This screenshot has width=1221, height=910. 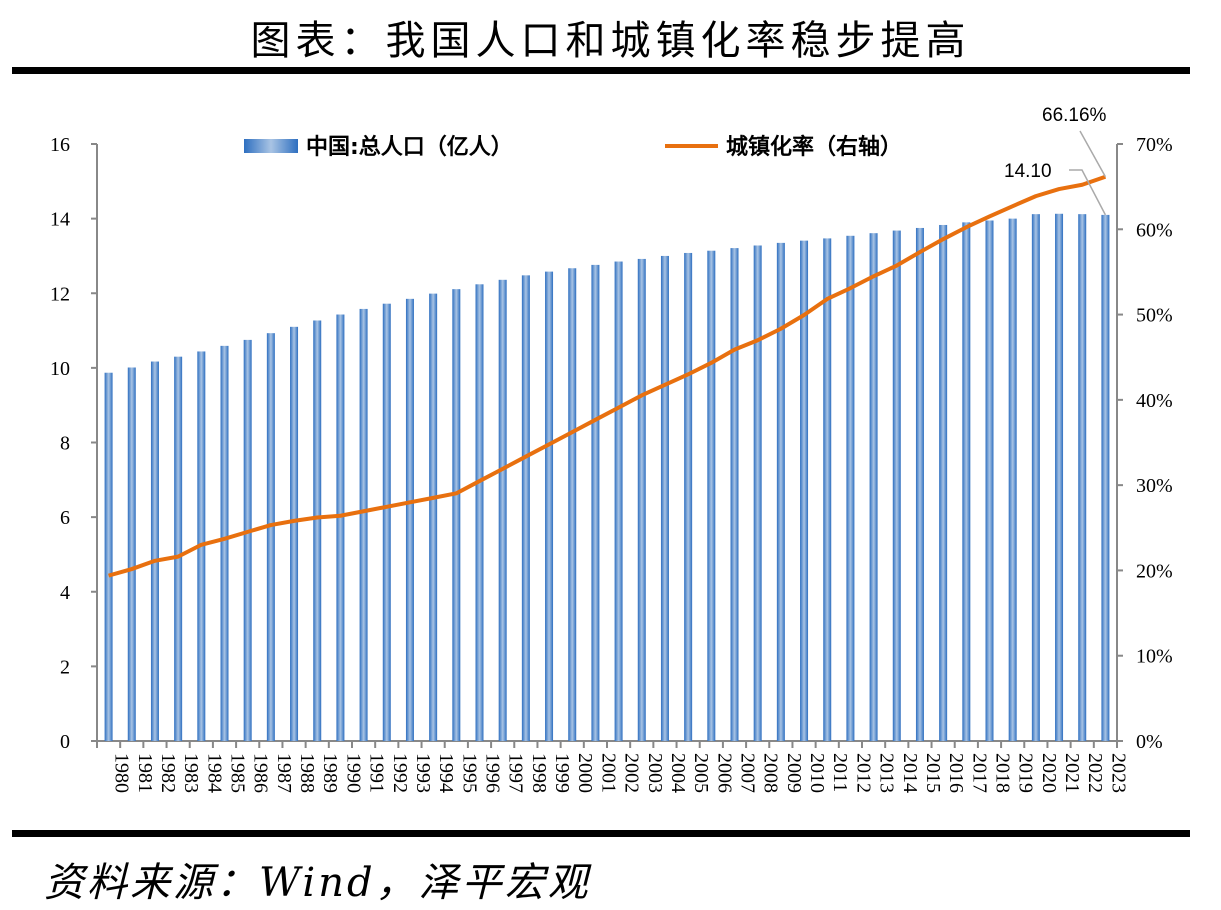 What do you see at coordinates (655, 773) in the screenshot?
I see `x-tick-label: 2003` at bounding box center [655, 773].